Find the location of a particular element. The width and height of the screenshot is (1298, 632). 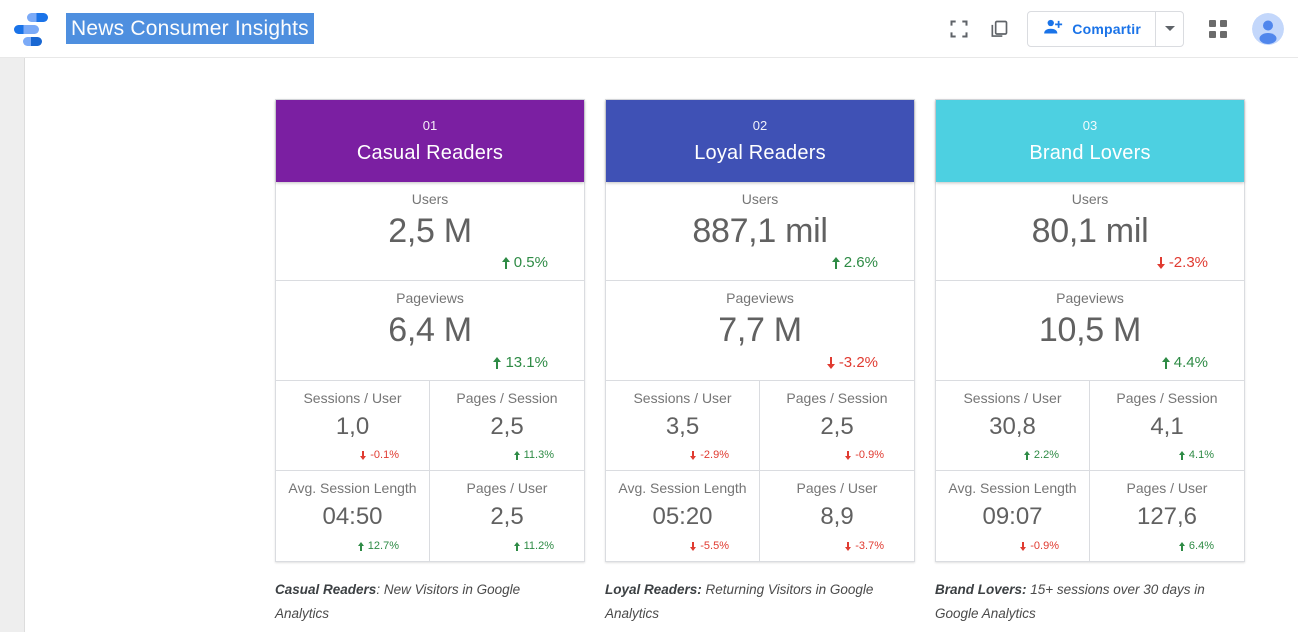

scorecard-pageviews: Pageviews 6,4 M 13.1% is located at coordinates (430, 331).